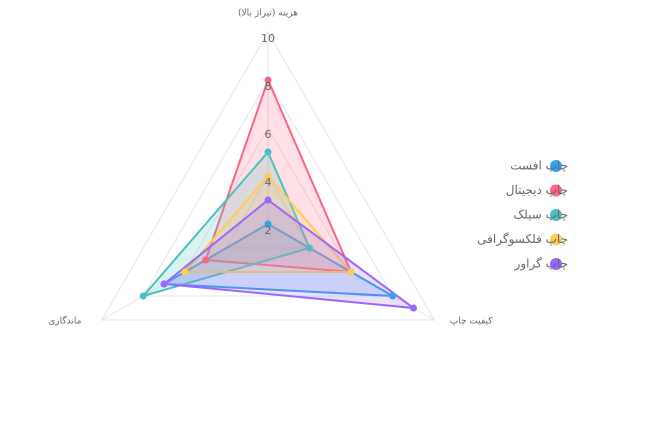 This screenshot has width=659, height=433. I want to click on r-tick-label: 2, so click(268, 230).